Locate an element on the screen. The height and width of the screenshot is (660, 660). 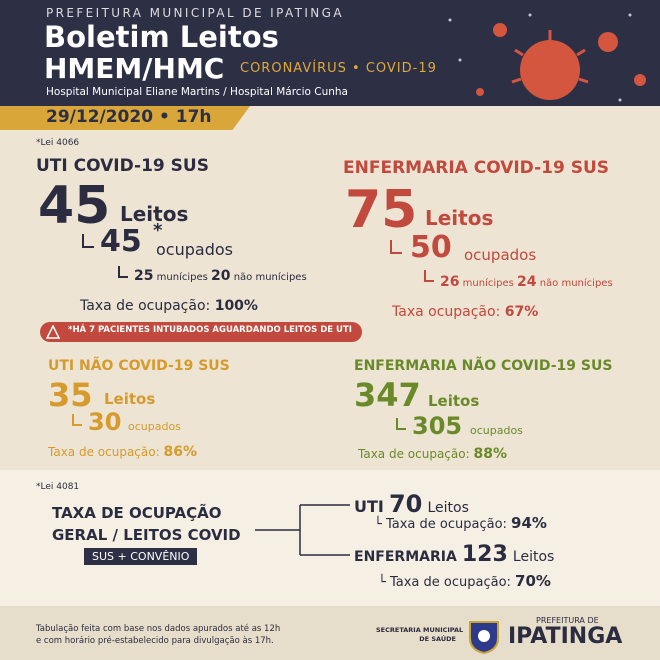
enf-beds-label: Leitos is located at coordinates (533, 557).